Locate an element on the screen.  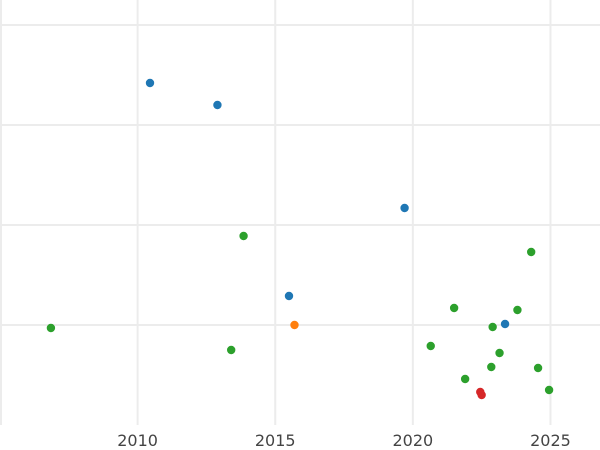
x-tick-labels: 2010 2015 2020 2025 is located at coordinates (344, 440).